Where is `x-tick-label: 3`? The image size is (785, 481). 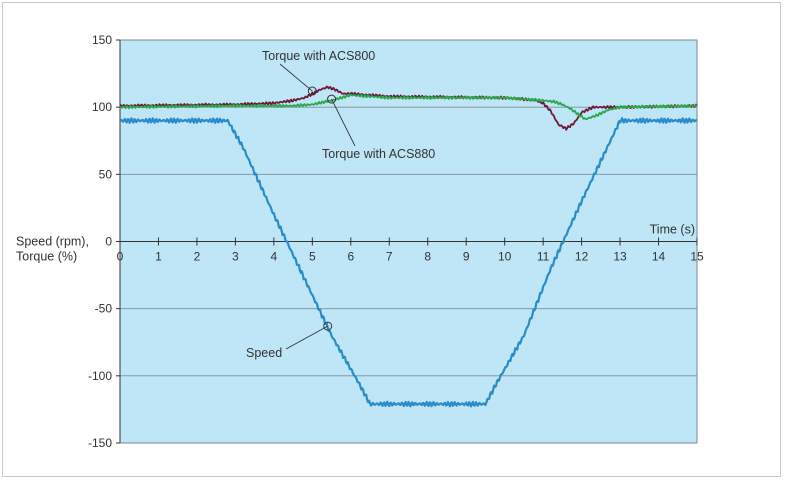 x-tick-label: 3 is located at coordinates (235, 257).